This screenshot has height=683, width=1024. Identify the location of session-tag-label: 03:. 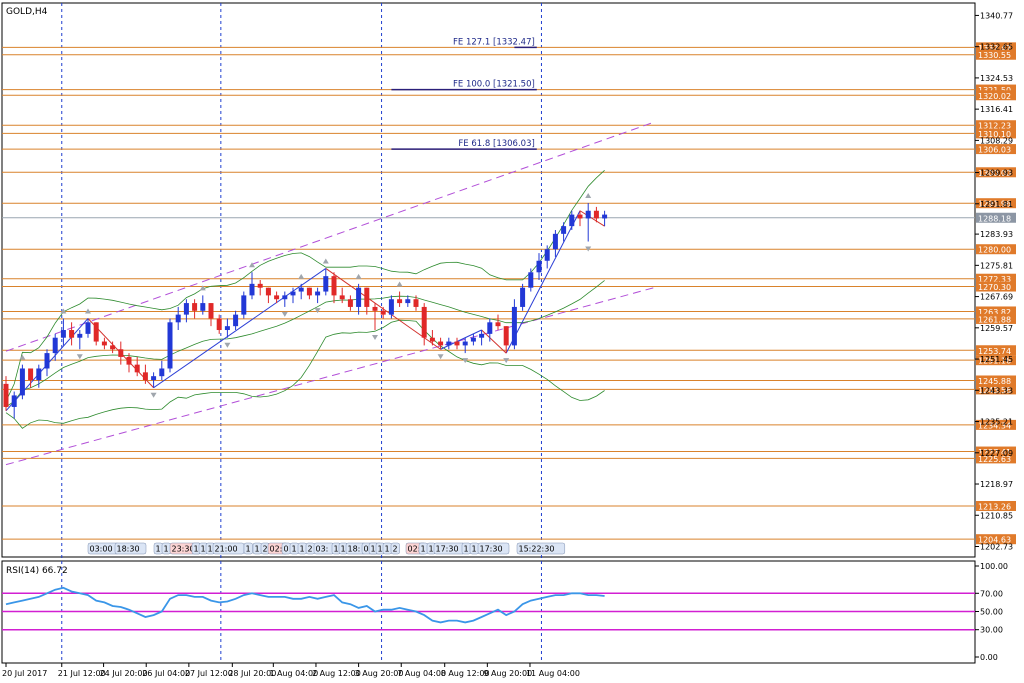
(322, 549).